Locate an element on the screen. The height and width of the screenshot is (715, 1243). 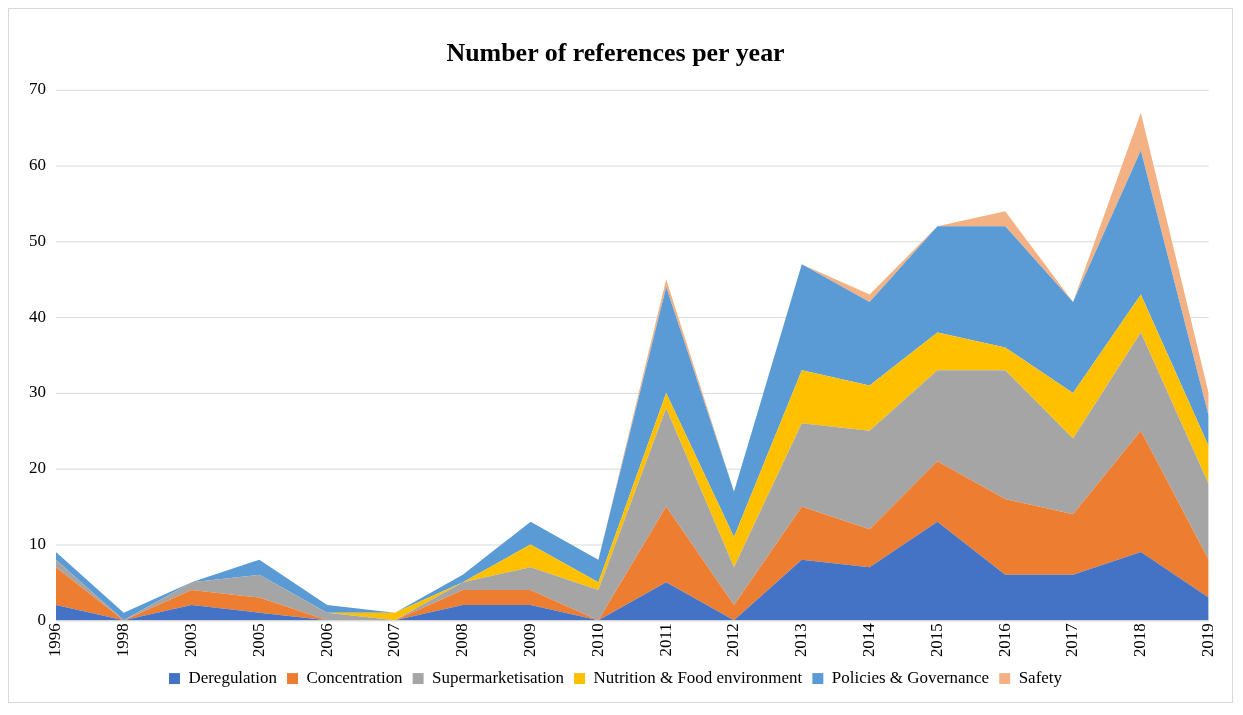
chart-title: Number of references per year is located at coordinates (615, 53).